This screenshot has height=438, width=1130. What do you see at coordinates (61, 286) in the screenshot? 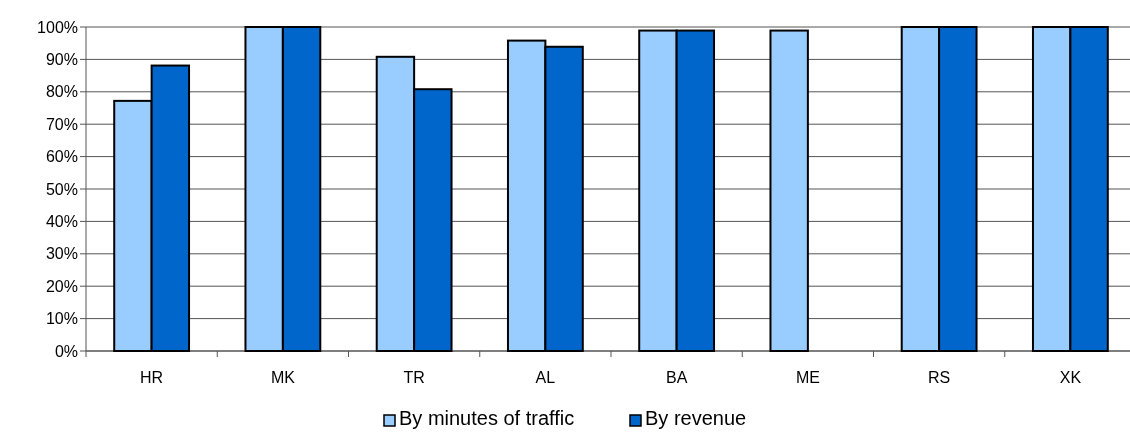
I see `y-tick-label: 20%` at bounding box center [61, 286].